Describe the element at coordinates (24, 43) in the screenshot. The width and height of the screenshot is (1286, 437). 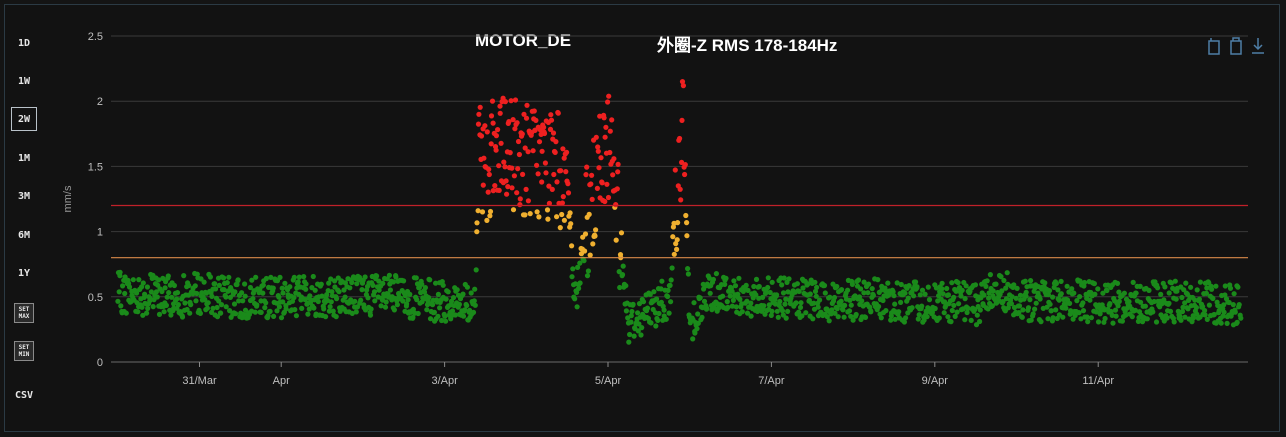
I see `range-1d-button: 1D` at that location.